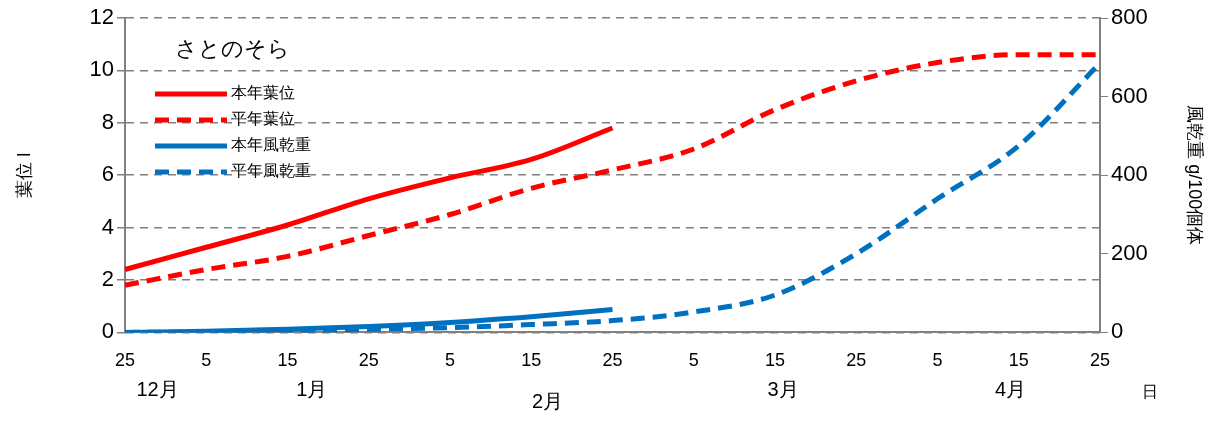 The width and height of the screenshot is (1219, 427). What do you see at coordinates (1011, 388) in the screenshot?
I see `text: 4月` at bounding box center [1011, 388].